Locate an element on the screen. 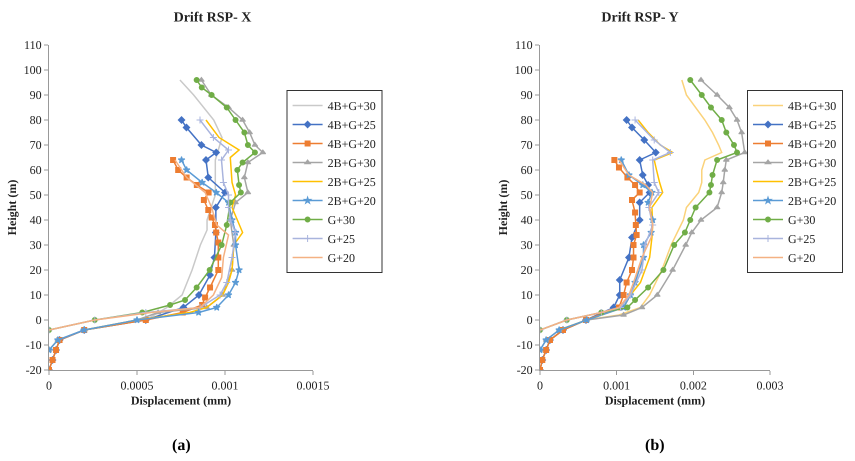 This screenshot has height=461, width=855. text: (b) is located at coordinates (655, 445).